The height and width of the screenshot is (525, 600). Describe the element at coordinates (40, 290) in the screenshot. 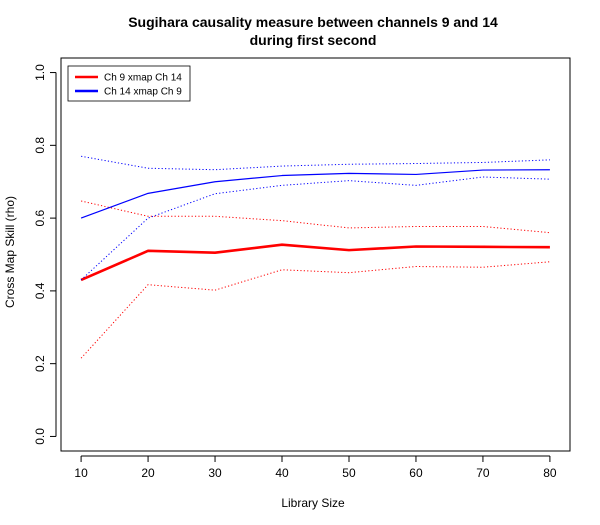

I see `y-tick-label: 0.4` at that location.